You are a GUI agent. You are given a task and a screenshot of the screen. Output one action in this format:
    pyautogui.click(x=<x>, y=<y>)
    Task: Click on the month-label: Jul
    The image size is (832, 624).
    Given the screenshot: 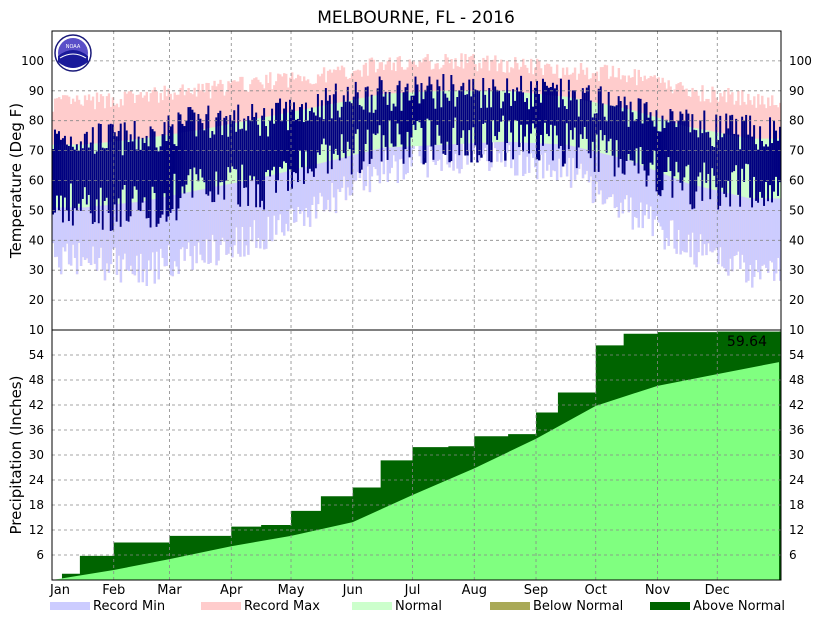 What is the action you would take?
    pyautogui.click(x=412, y=590)
    